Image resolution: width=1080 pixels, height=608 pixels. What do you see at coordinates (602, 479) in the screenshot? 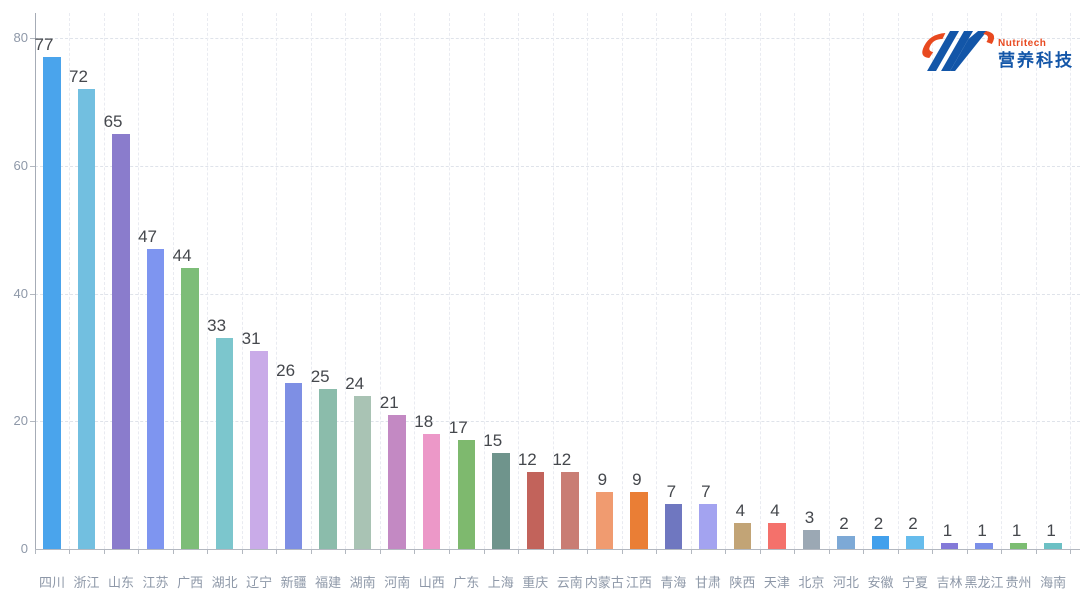
I see `bar-value-label: 9` at bounding box center [602, 479].